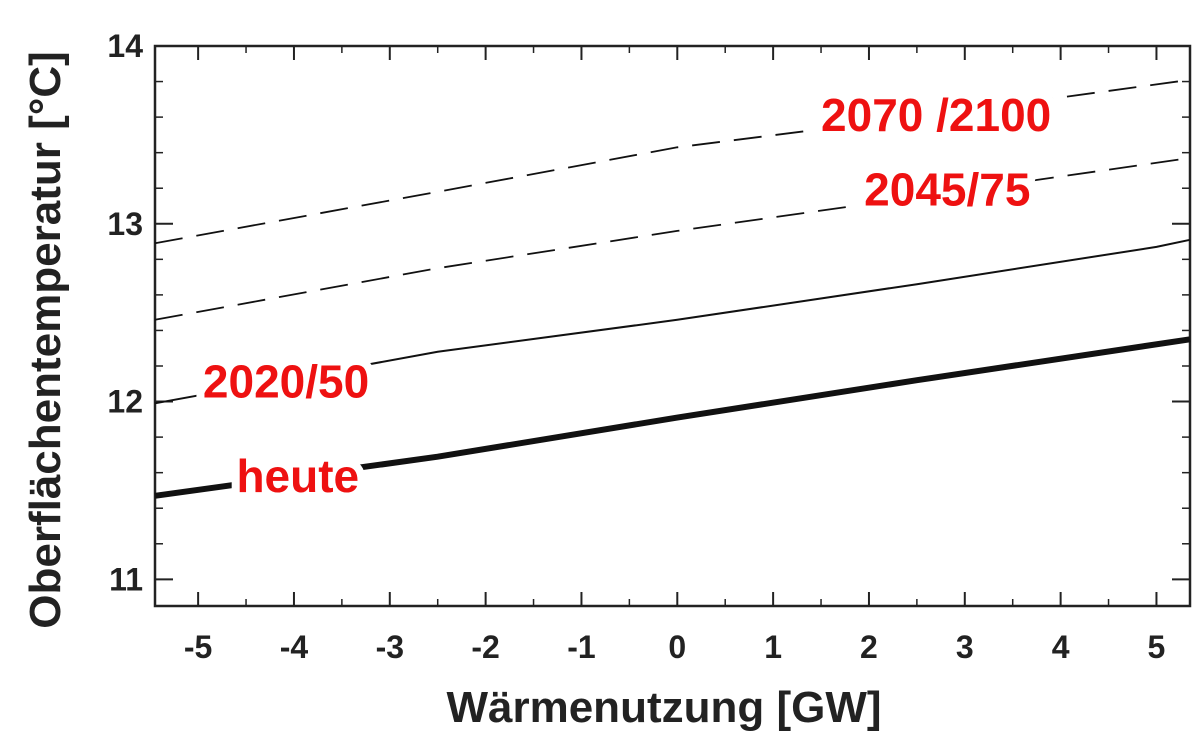 The height and width of the screenshot is (733, 1198). What do you see at coordinates (1157, 647) in the screenshot?
I see `x-tick-label: 5` at bounding box center [1157, 647].